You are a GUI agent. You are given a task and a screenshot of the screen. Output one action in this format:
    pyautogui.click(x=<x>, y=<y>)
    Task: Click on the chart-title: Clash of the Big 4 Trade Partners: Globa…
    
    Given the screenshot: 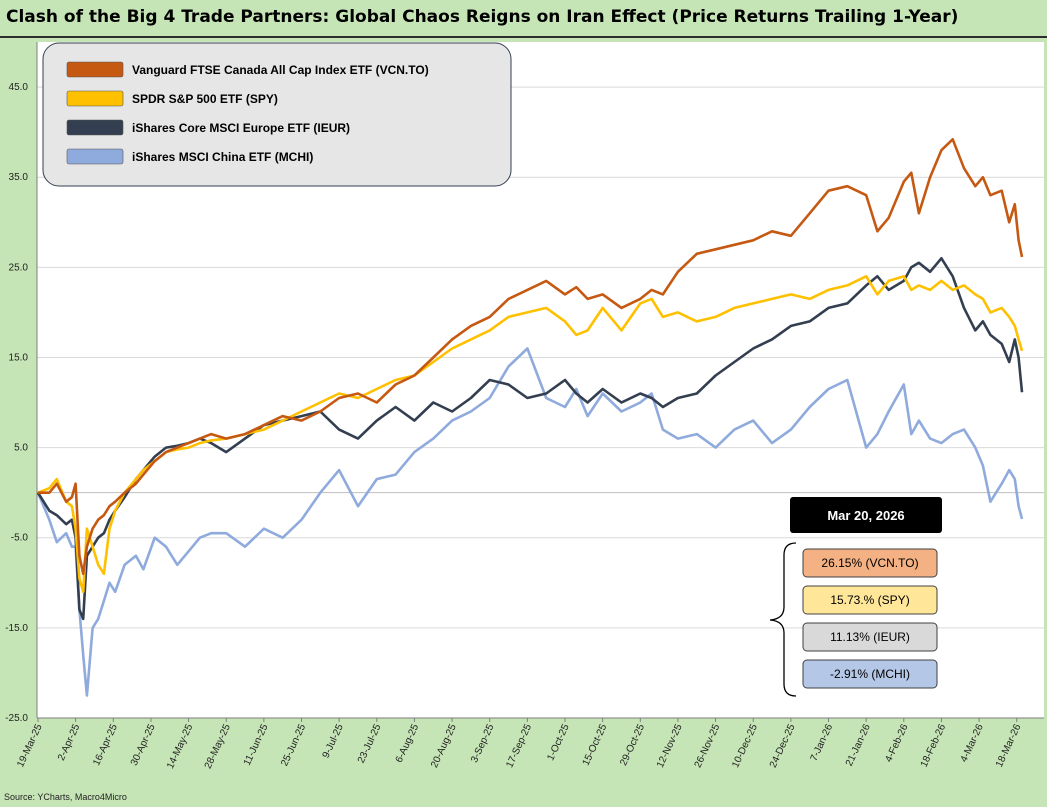 What is the action you would take?
    pyautogui.click(x=482, y=17)
    